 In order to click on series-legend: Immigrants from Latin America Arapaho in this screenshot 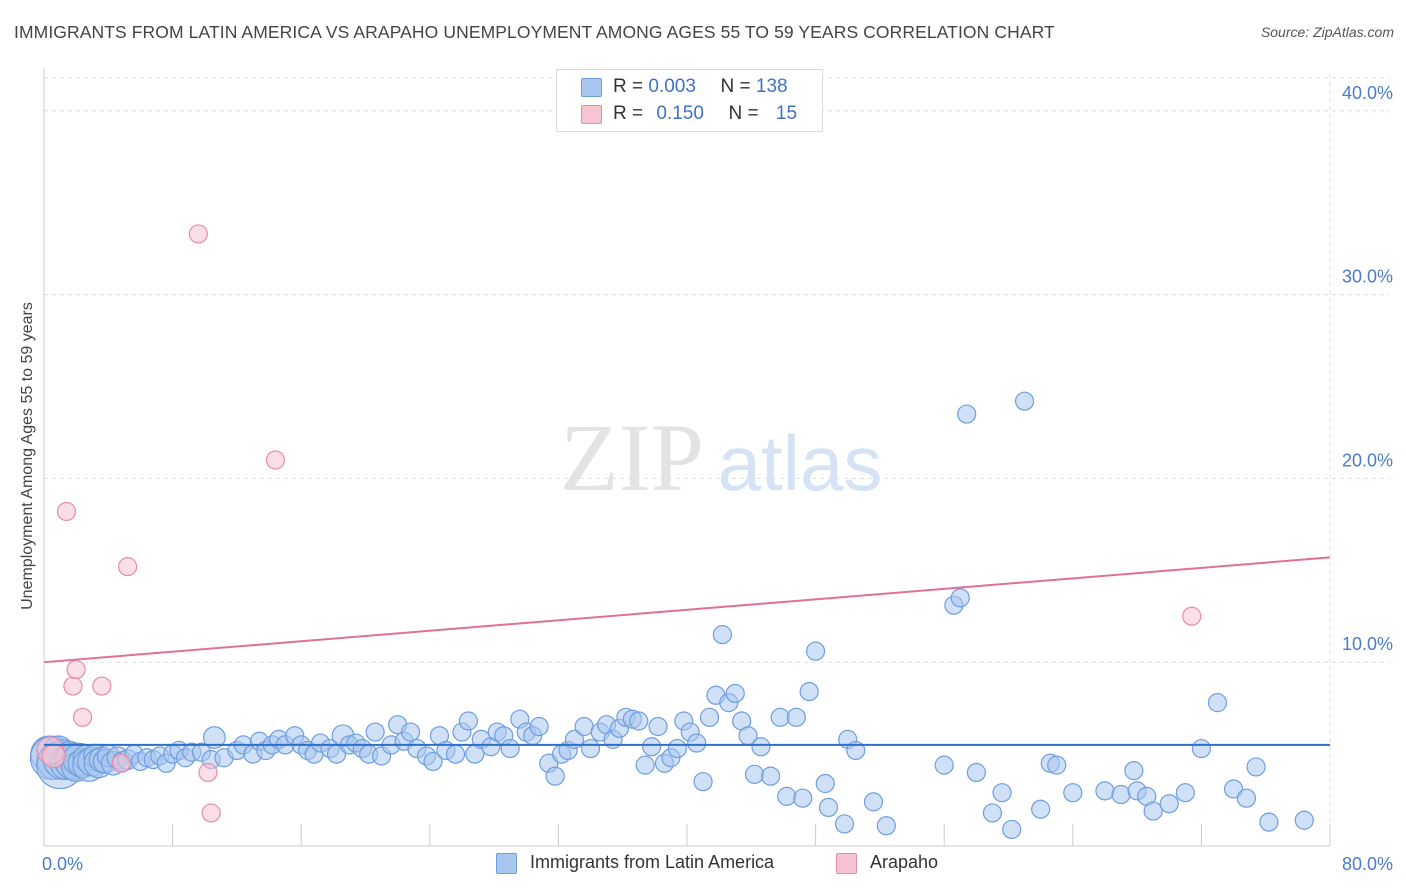, I will do `click(703, 864)`.